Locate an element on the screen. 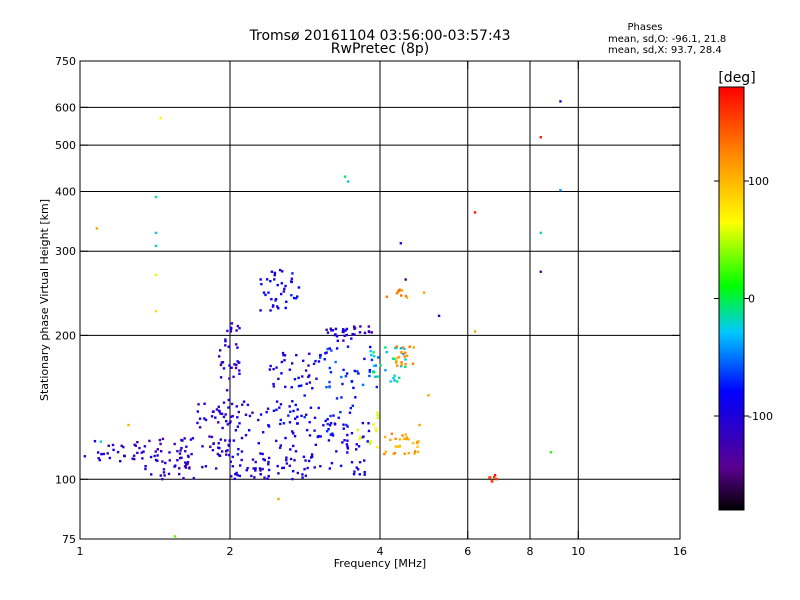  colorbar-tick-label: 0 is located at coordinates (751, 299).